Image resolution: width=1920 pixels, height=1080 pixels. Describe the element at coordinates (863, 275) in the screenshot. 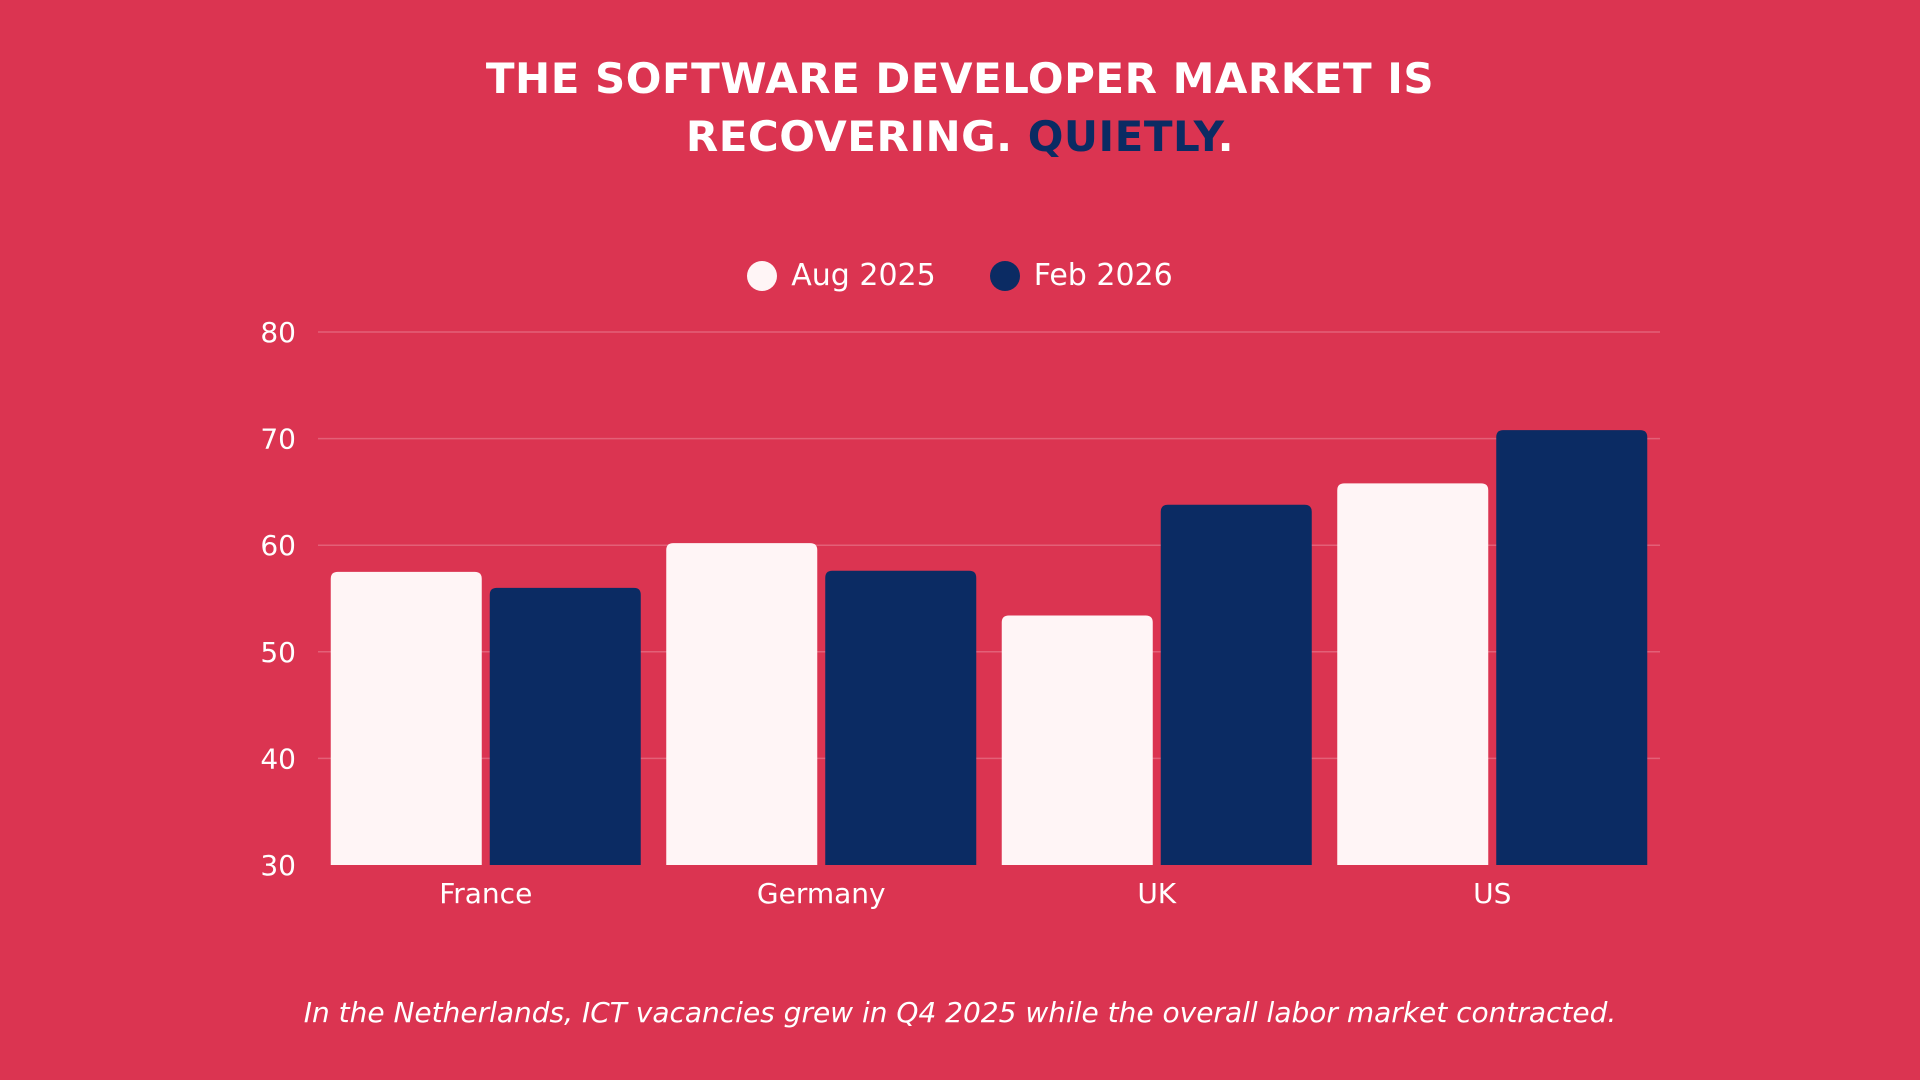

I see `legend-label-aug-2025: Aug 2025` at that location.